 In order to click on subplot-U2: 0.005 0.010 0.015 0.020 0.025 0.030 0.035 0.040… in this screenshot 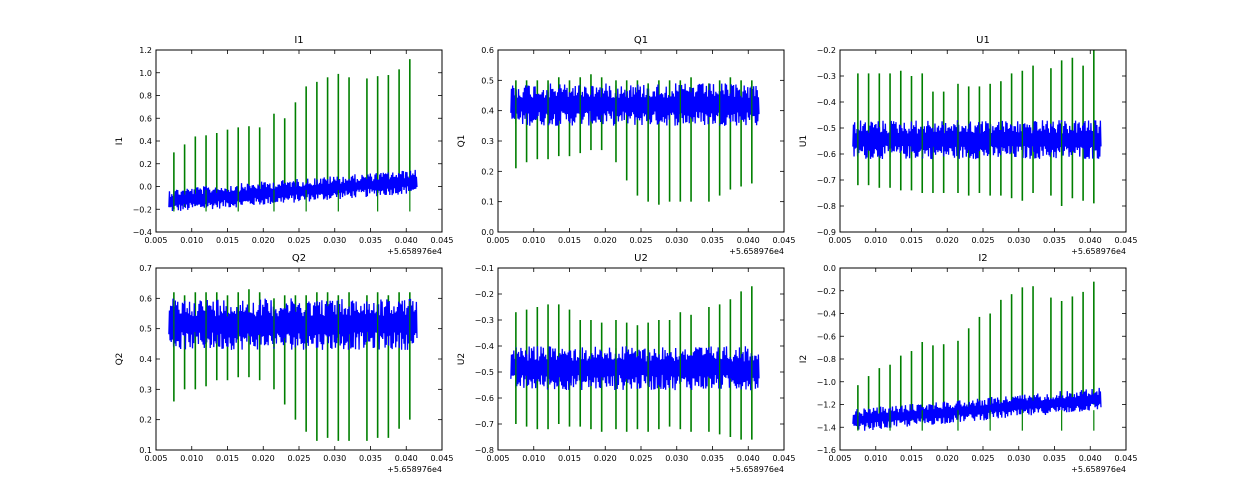, I will do `click(626, 363)`.